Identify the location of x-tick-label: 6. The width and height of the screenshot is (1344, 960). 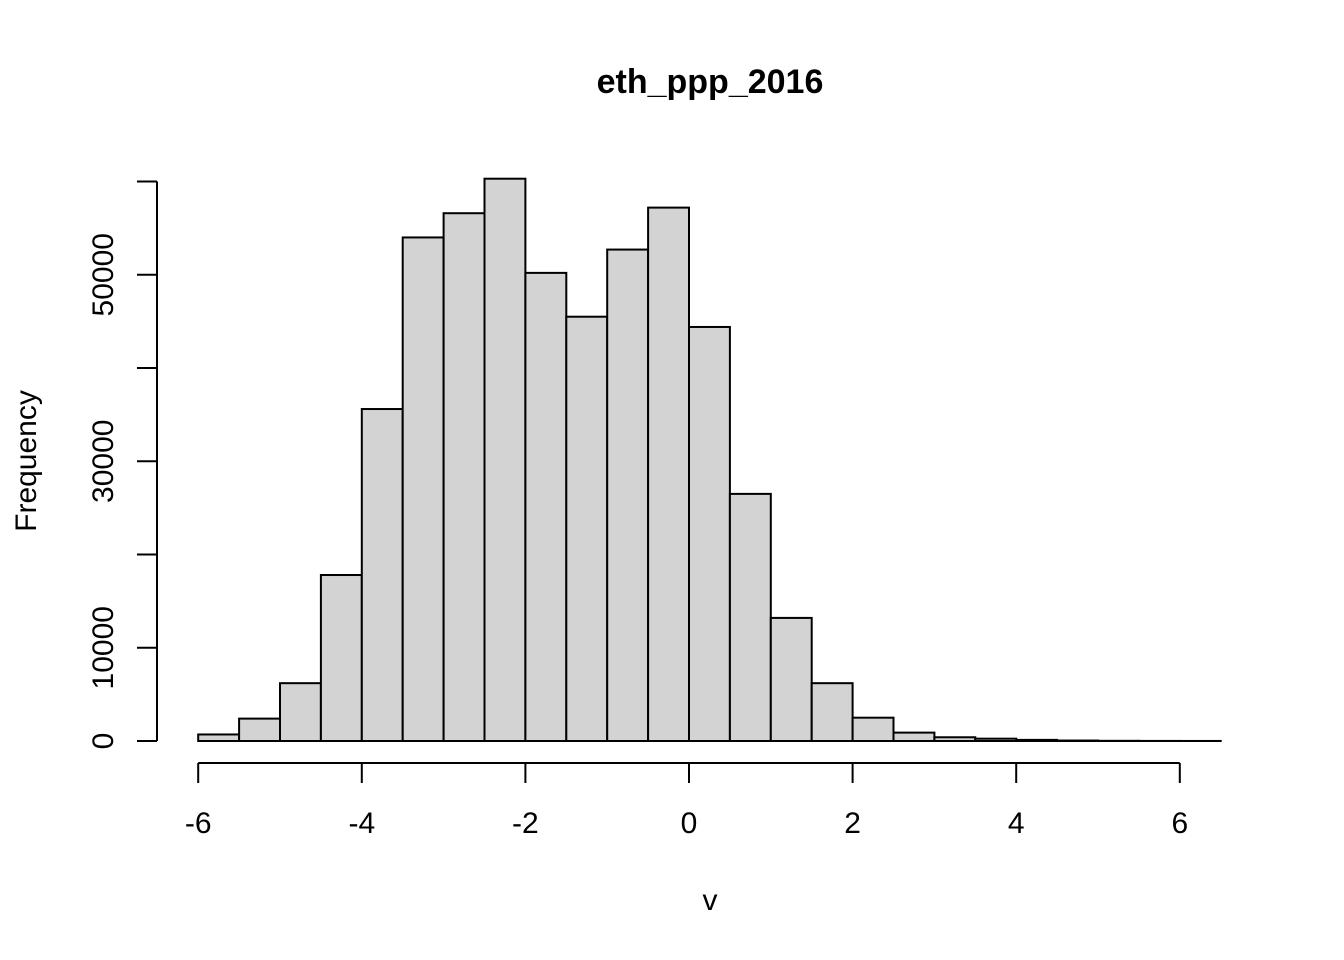
(1179, 823).